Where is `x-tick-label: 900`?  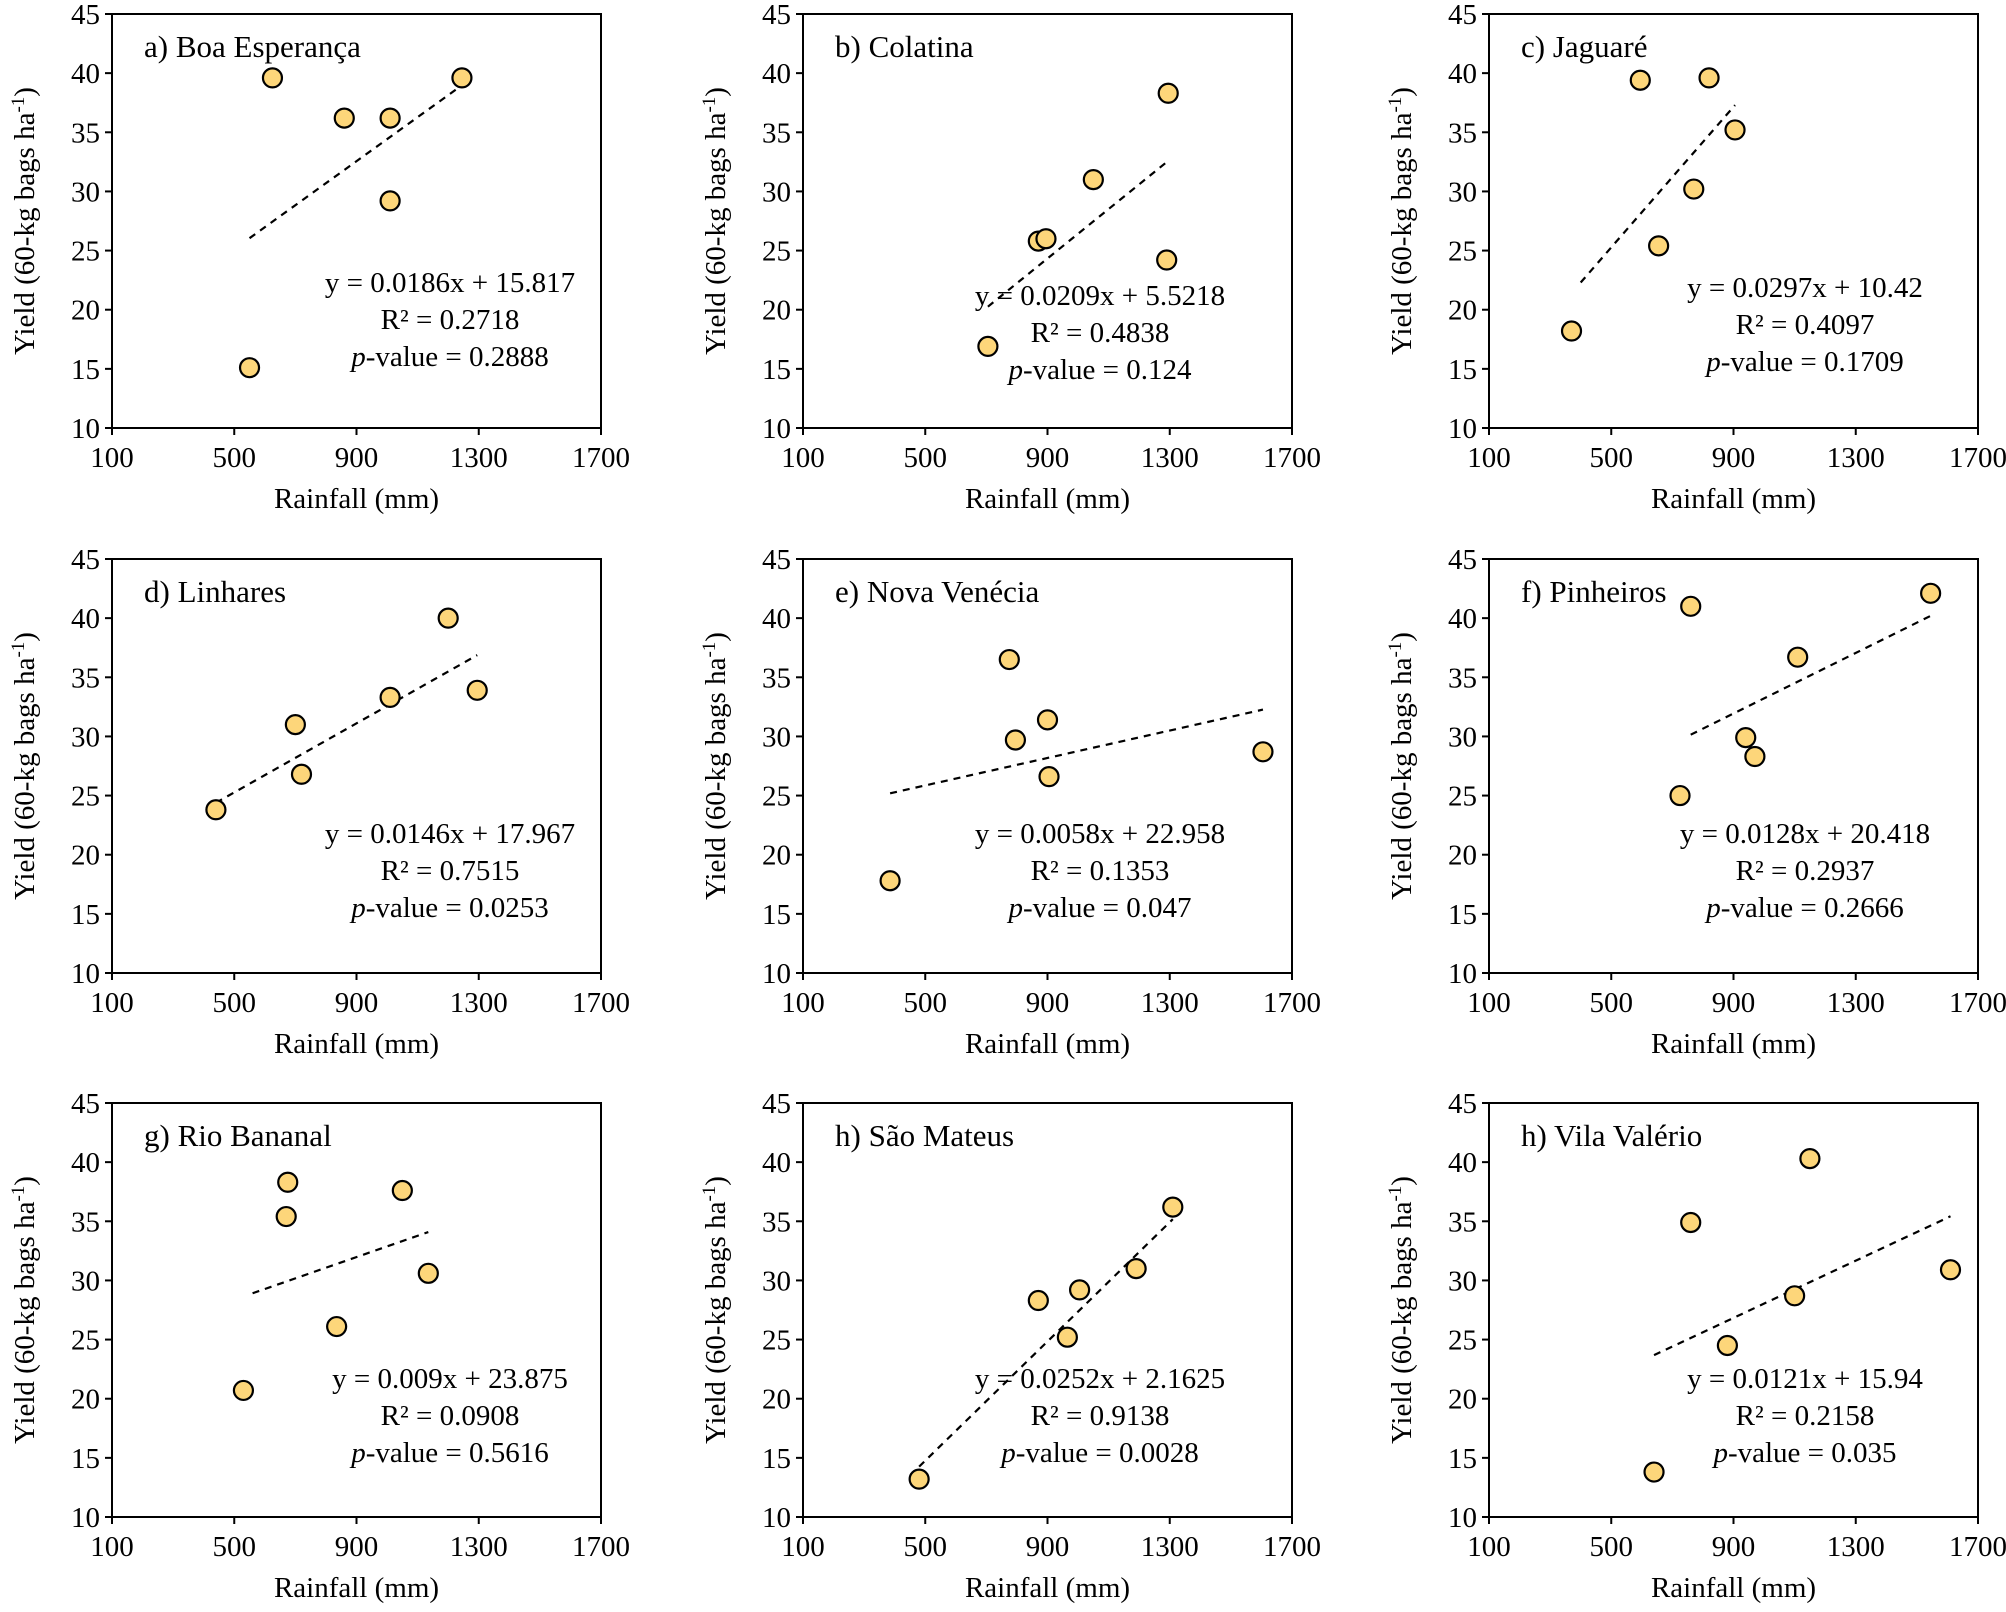
x-tick-label: 900 is located at coordinates (1734, 1003).